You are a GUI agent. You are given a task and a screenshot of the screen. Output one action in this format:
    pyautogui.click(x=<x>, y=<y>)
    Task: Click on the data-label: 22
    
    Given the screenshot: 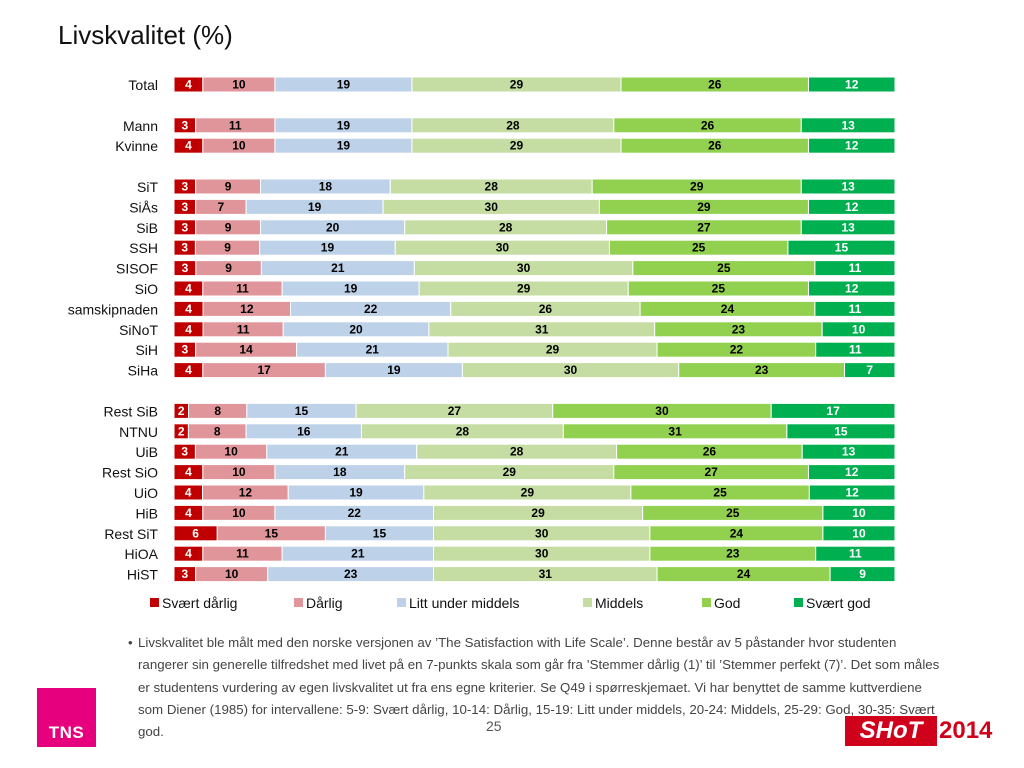 What is the action you would take?
    pyautogui.click(x=355, y=513)
    